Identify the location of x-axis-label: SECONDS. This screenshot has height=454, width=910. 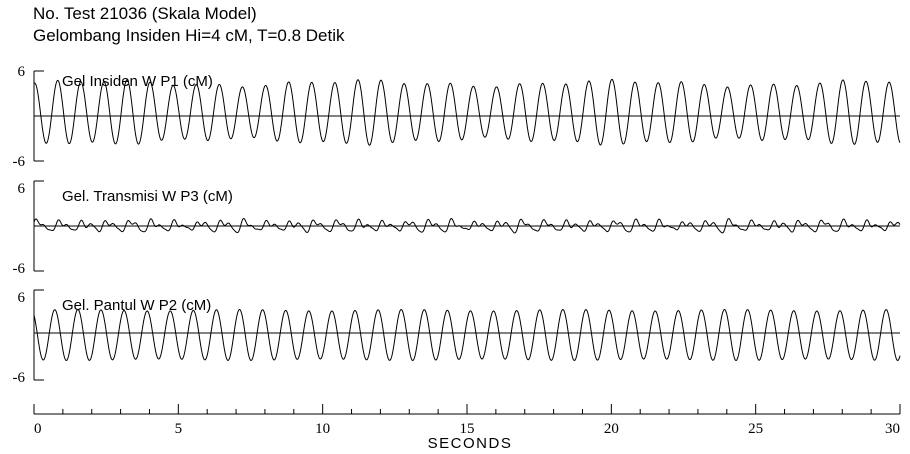
(470, 443).